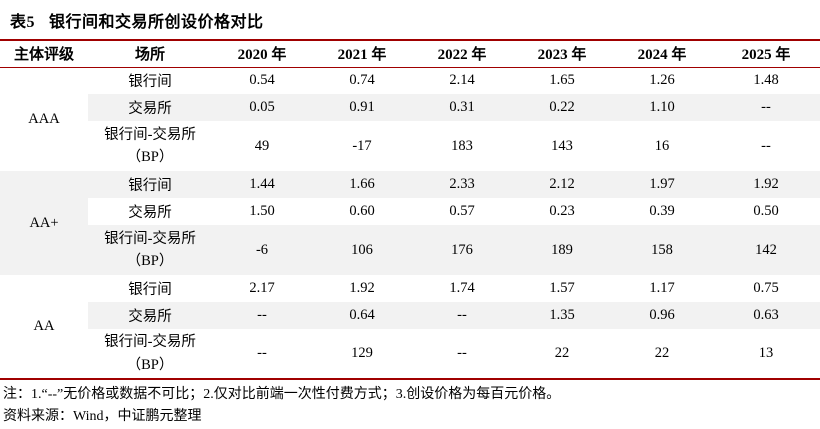 The image size is (820, 429). I want to click on rating-cell-aaa: AAA, so click(44, 119).